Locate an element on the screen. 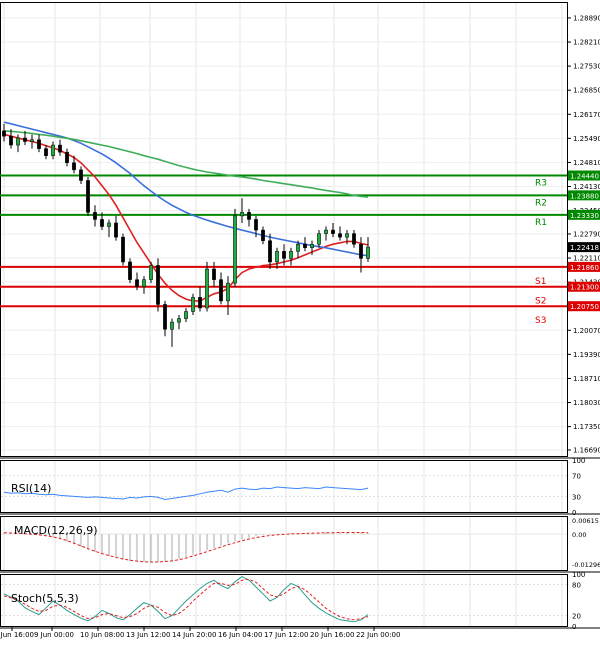 This screenshot has height=646, width=600. macd-tick-label: -0.012968 is located at coordinates (586, 565).